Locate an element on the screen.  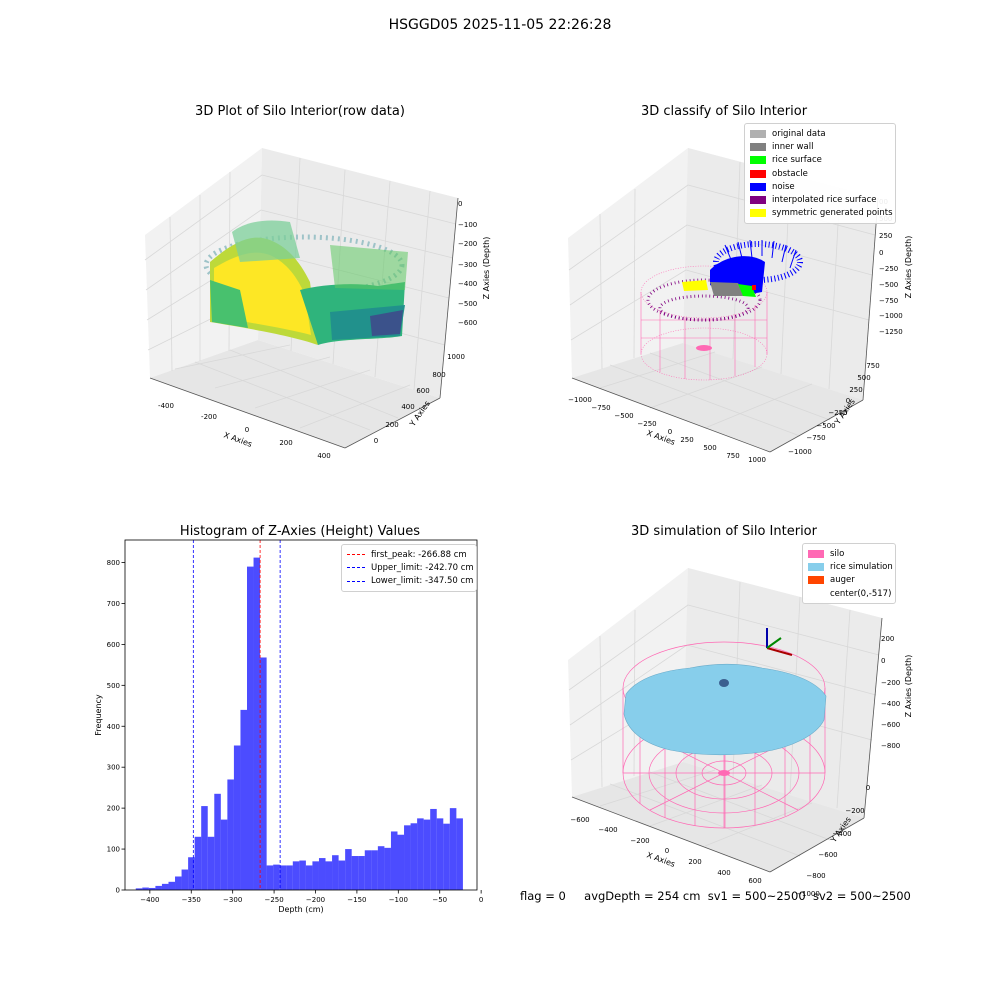
panel2-title: 3D classify of Silo Interior is located at coordinates (724, 111).